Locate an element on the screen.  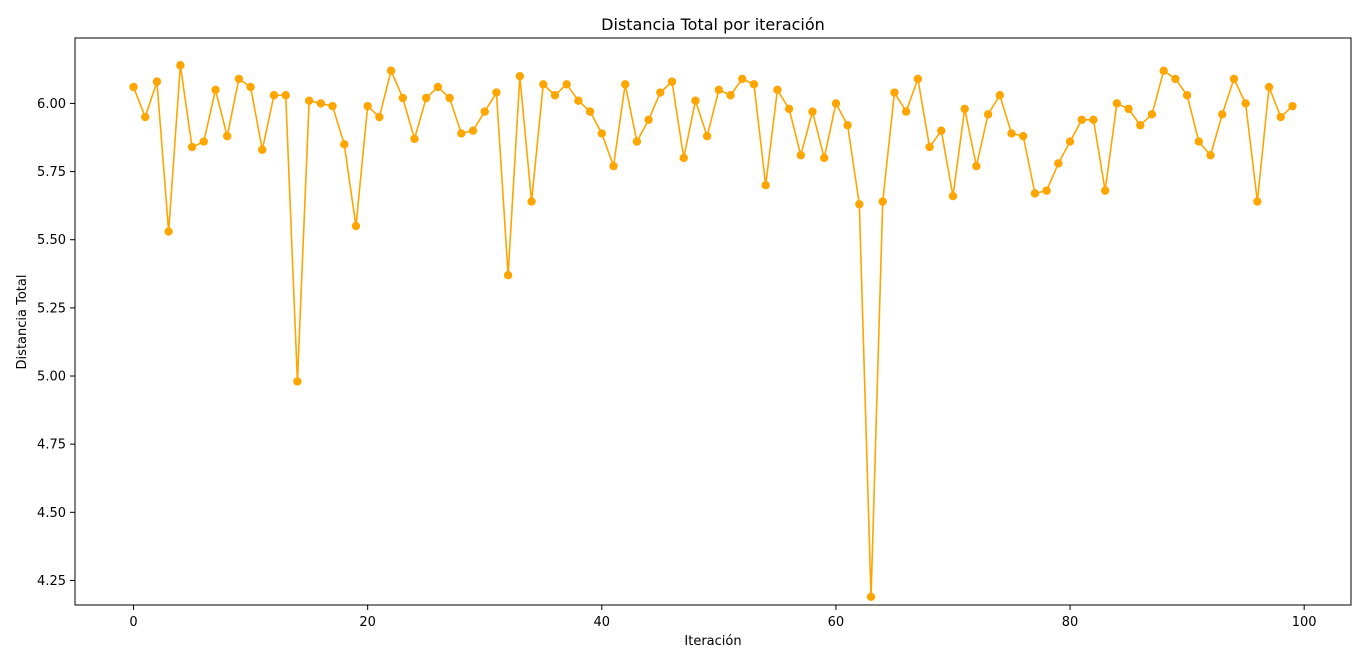
y-tick-label: 5.00 is located at coordinates (51, 377).